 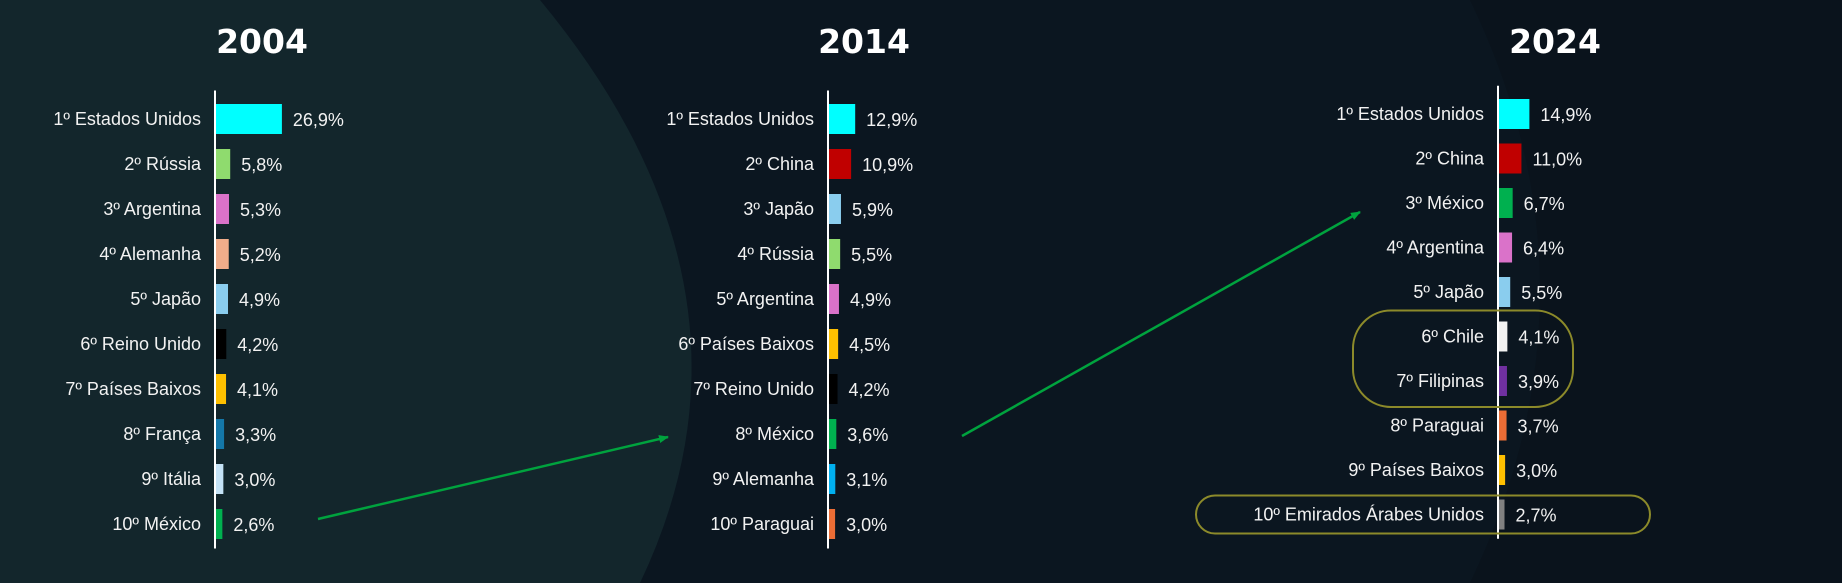 What do you see at coordinates (1440, 381) in the screenshot?
I see `category-label: 7º Filipinas` at bounding box center [1440, 381].